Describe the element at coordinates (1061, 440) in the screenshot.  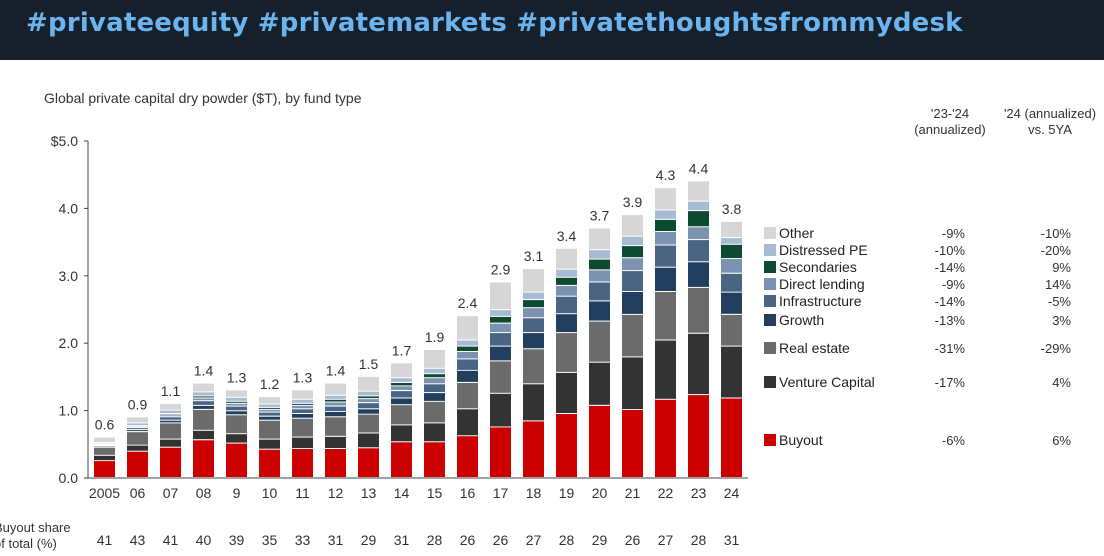
I see `change-vs-5ya-value: 6%` at that location.